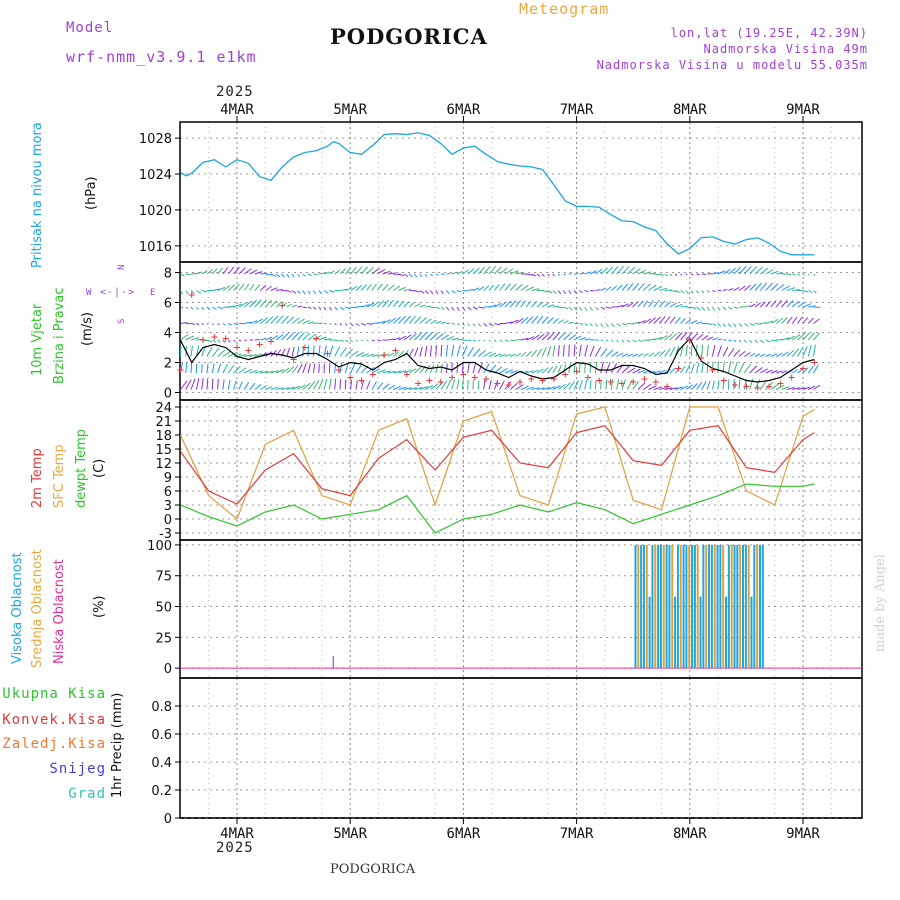 The height and width of the screenshot is (900, 900). What do you see at coordinates (497, 508) in the screenshot?
I see `dewpt-temp-line` at bounding box center [497, 508].